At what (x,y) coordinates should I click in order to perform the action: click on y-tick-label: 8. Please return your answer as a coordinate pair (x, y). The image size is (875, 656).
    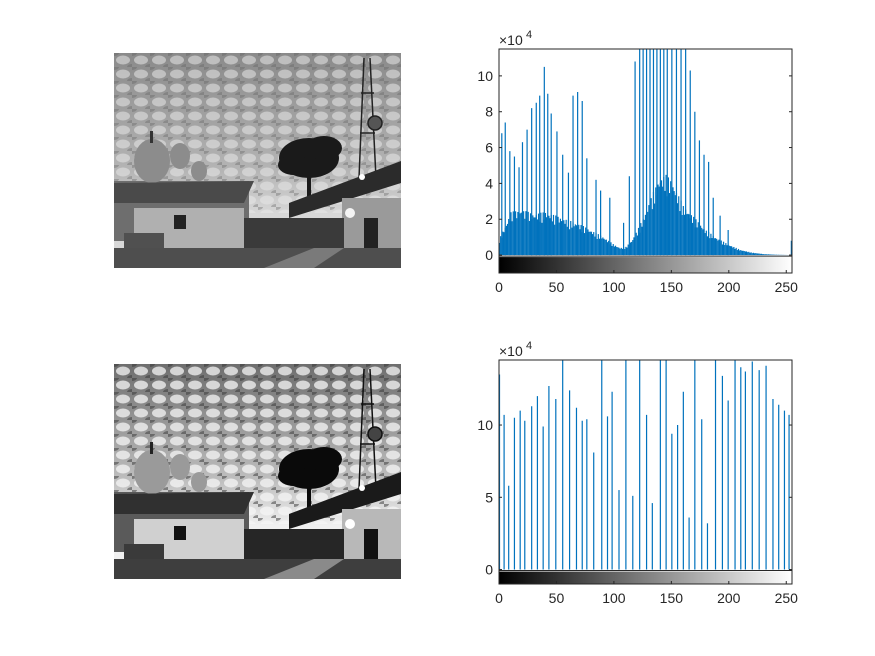
    Looking at the image, I should click on (489, 112).